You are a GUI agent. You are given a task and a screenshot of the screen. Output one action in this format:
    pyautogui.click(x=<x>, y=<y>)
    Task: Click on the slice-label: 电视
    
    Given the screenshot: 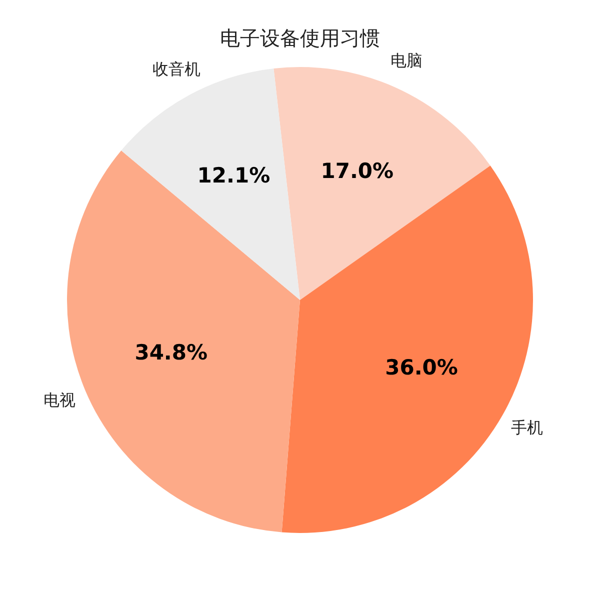 What is the action you would take?
    pyautogui.click(x=59, y=400)
    